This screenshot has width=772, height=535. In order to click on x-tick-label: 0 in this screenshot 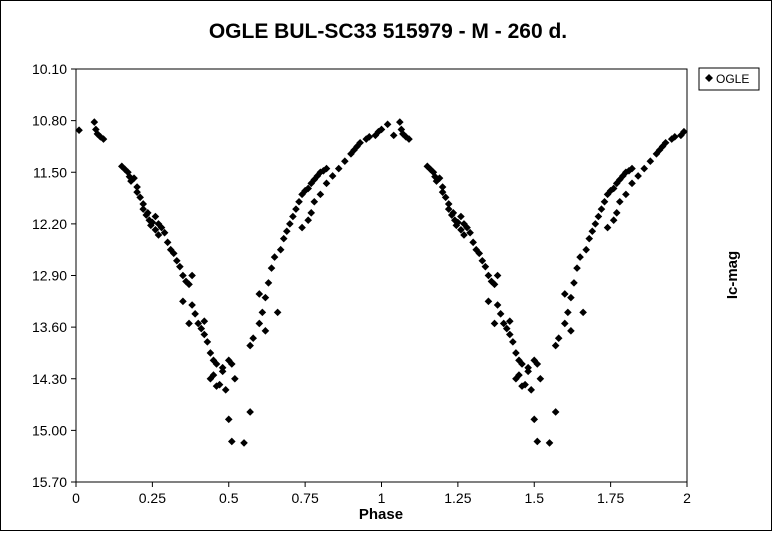, I will do `click(76, 498)`.